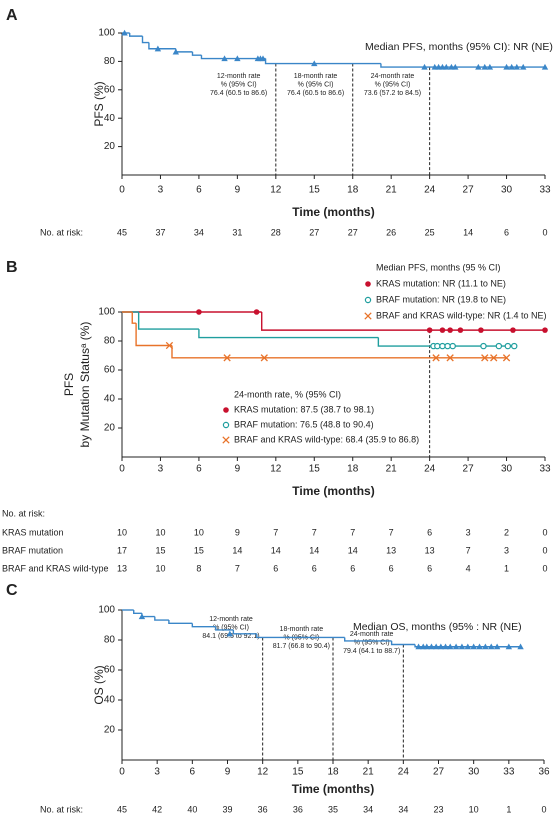 The height and width of the screenshot is (818, 560). What do you see at coordinates (441, 283) in the screenshot?
I see `legend-label: KRAS mutation: NR (11.1 to NE)` at bounding box center [441, 283].